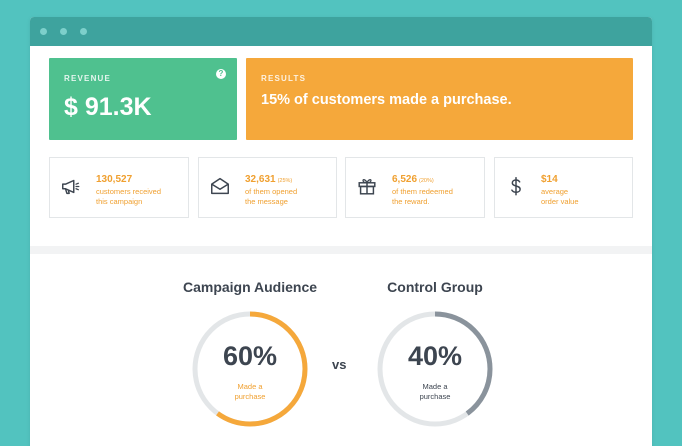 This screenshot has height=446, width=682. What do you see at coordinates (220, 186) in the screenshot?
I see `envelope-icon` at bounding box center [220, 186].